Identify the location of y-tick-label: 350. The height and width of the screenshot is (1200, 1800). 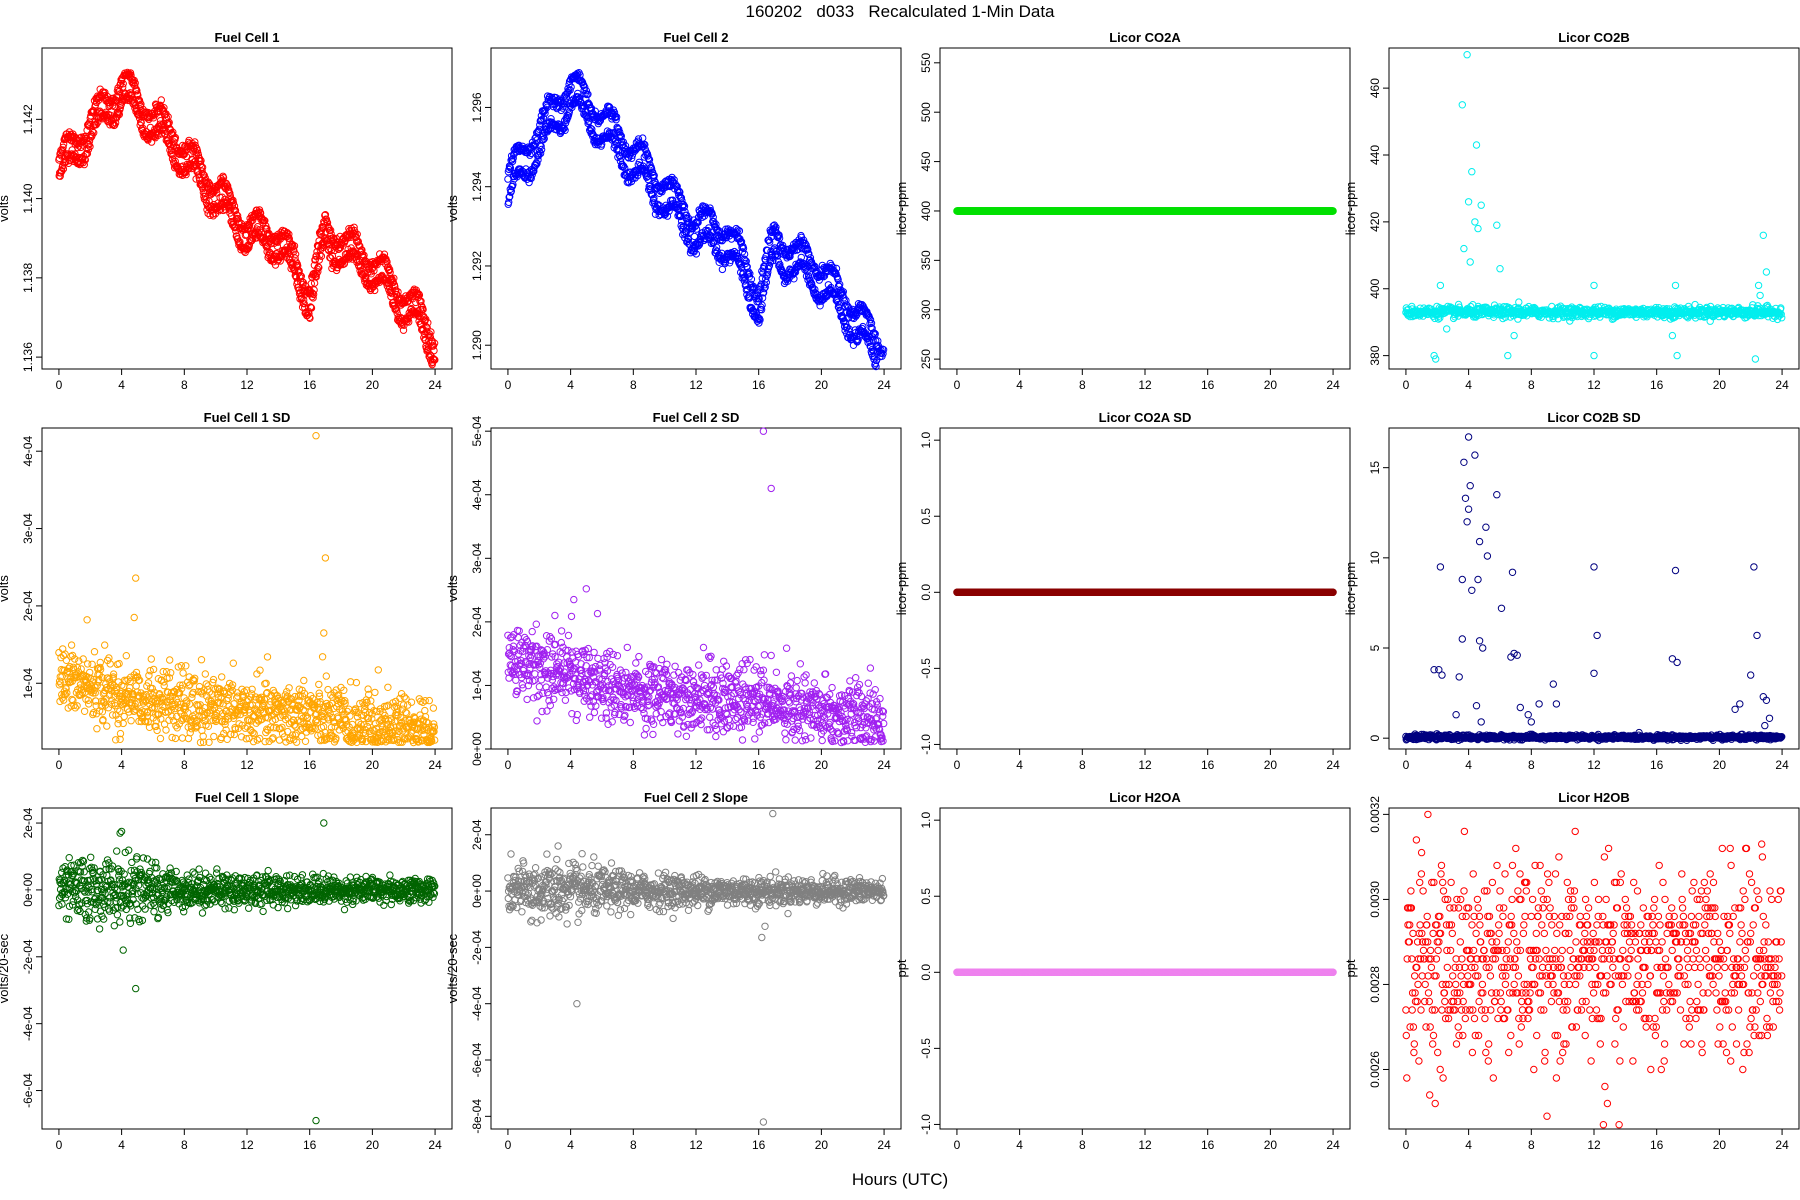
(926, 260).